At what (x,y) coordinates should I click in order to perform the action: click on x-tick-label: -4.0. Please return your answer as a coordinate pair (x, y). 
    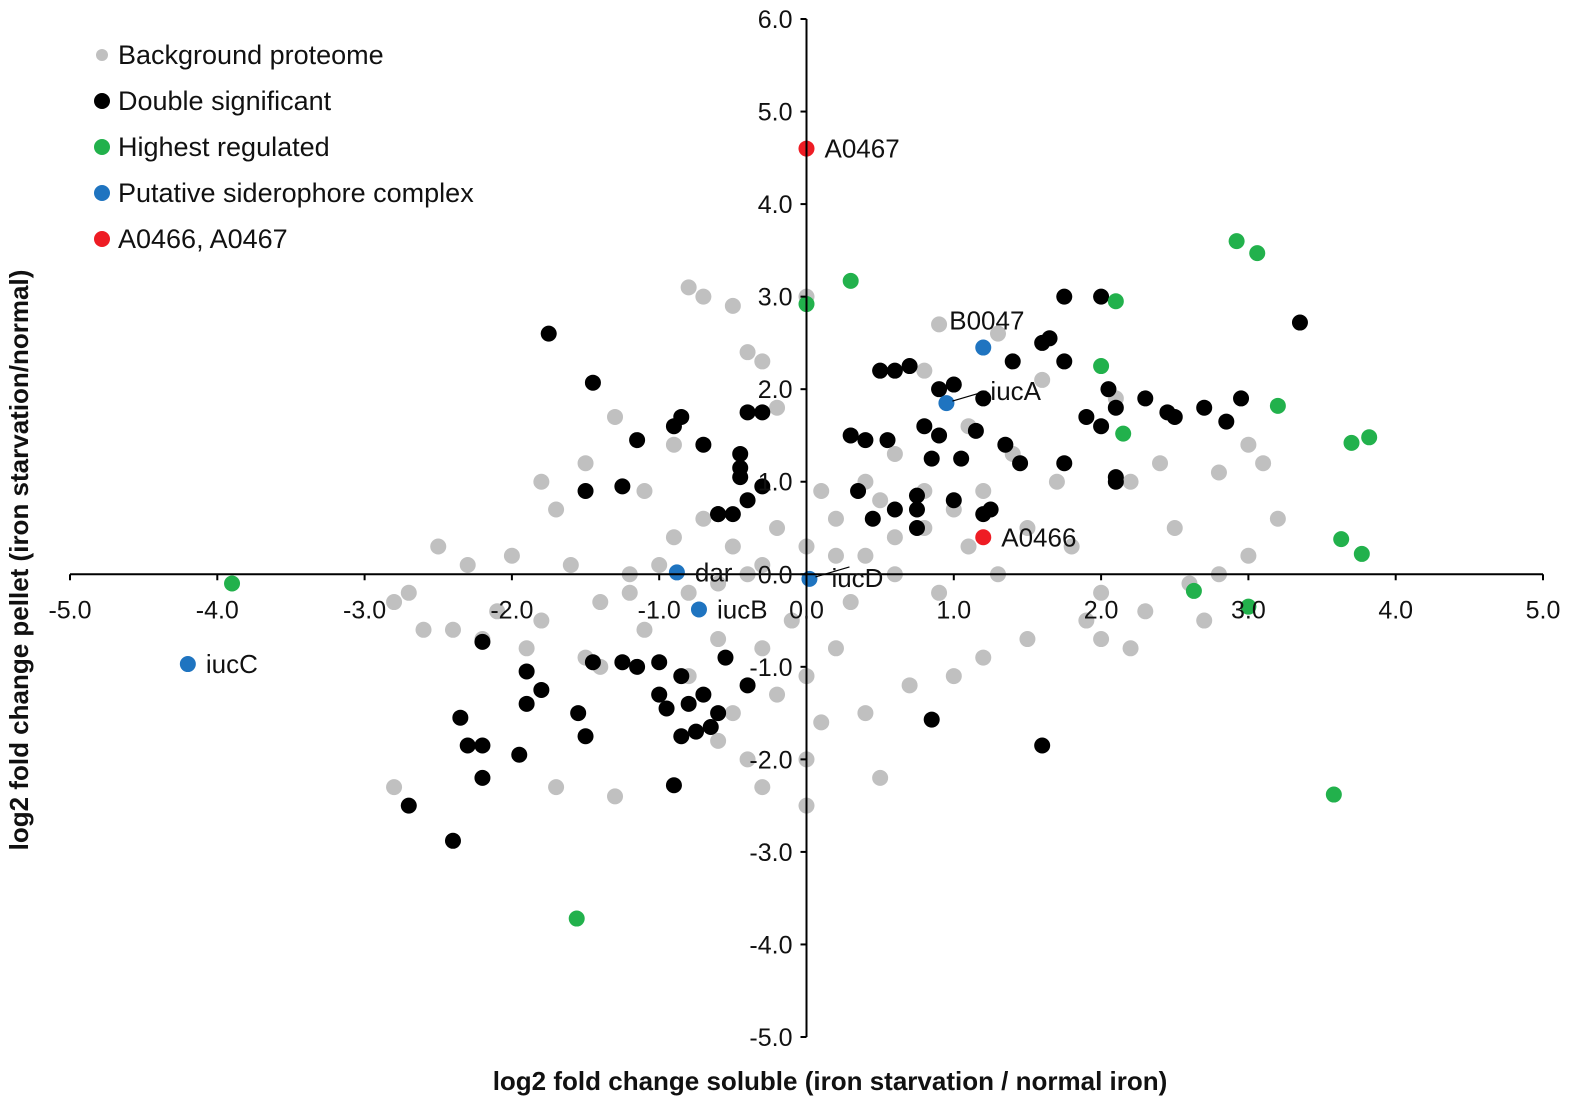
    Looking at the image, I should click on (217, 610).